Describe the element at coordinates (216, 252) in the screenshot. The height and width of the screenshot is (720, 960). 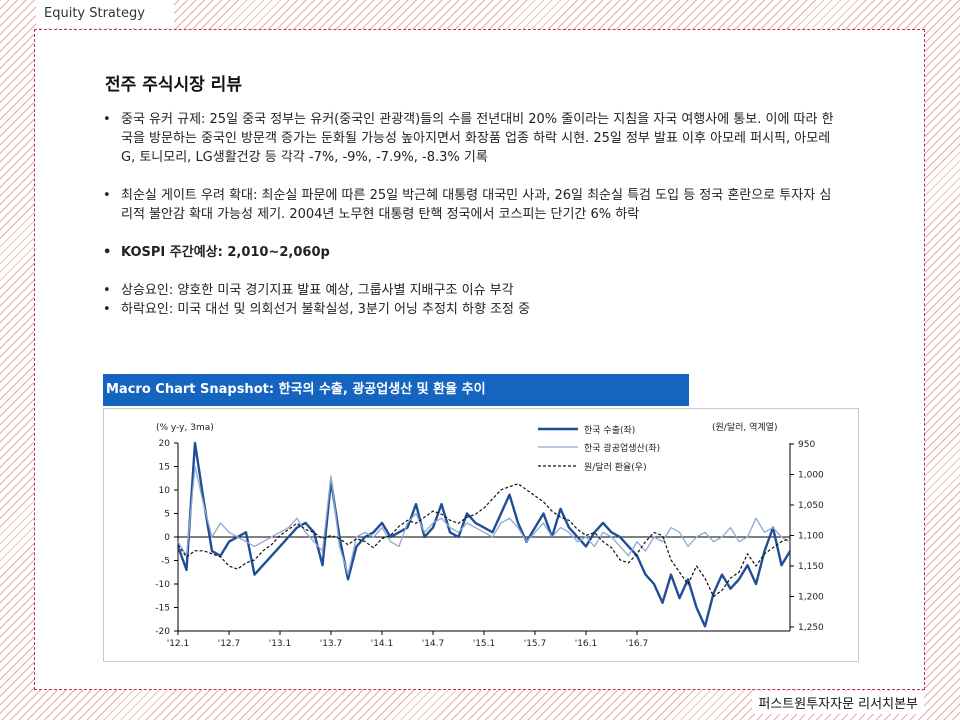
I see `bullet-kospi-forecast: • KOSPI 주간예상: 2,010~2,060p` at that location.